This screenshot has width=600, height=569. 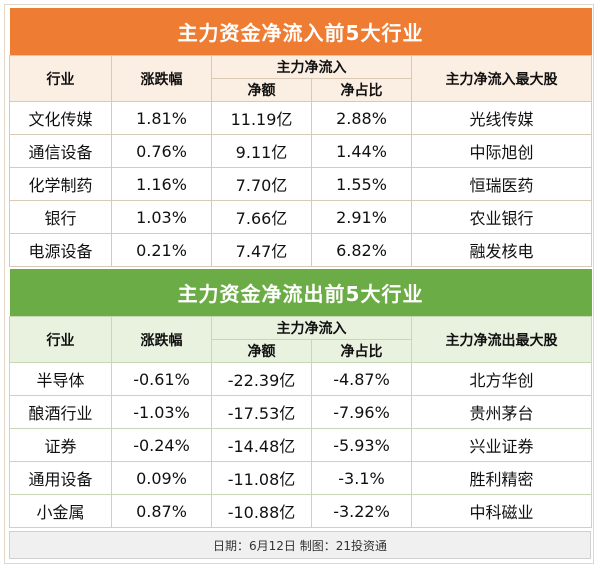 I want to click on cell-ratio: -3.22%, so click(x=361, y=511).